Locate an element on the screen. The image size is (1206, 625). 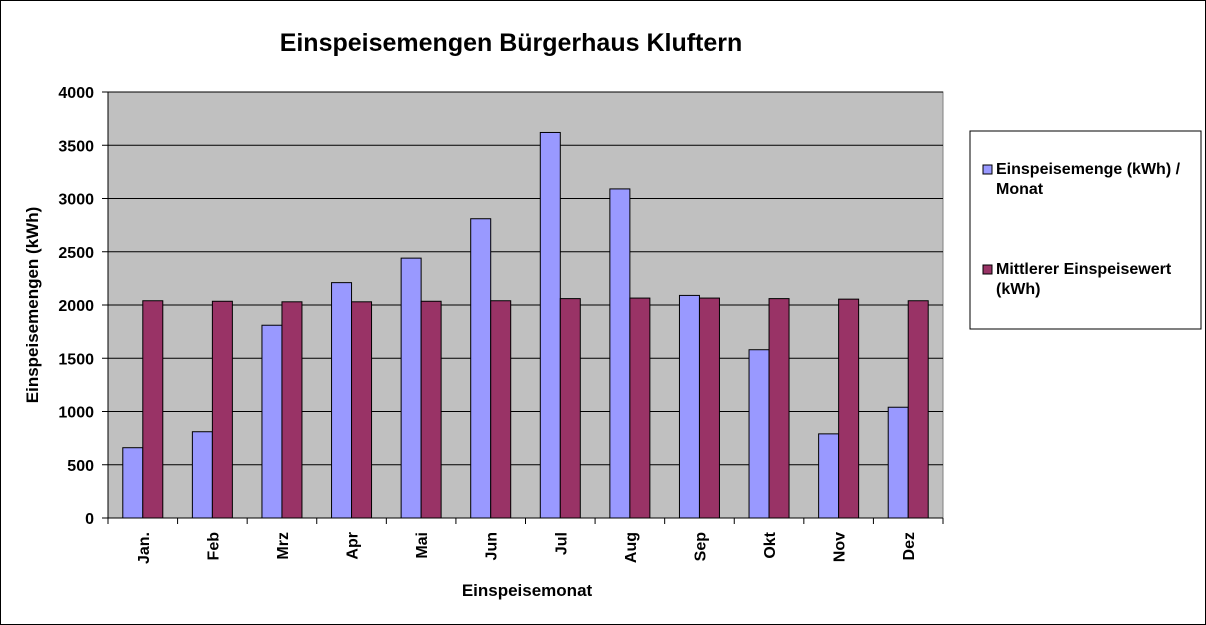
x-tick-label: Nov is located at coordinates (840, 547).